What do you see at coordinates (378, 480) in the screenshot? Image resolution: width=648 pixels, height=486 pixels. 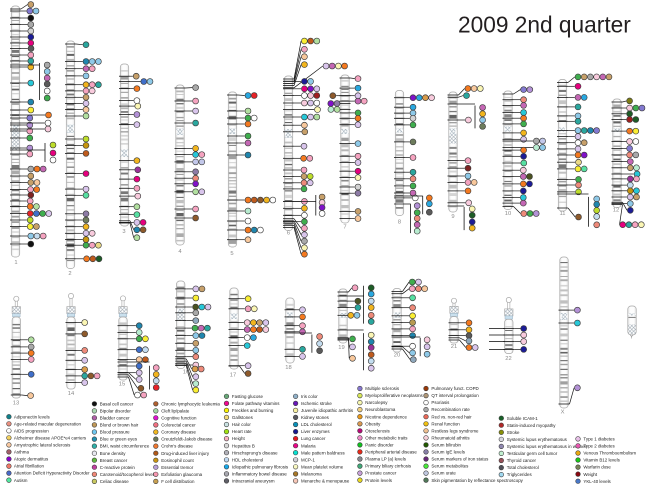 I see `svg-text: Protein levels` at bounding box center [378, 480].